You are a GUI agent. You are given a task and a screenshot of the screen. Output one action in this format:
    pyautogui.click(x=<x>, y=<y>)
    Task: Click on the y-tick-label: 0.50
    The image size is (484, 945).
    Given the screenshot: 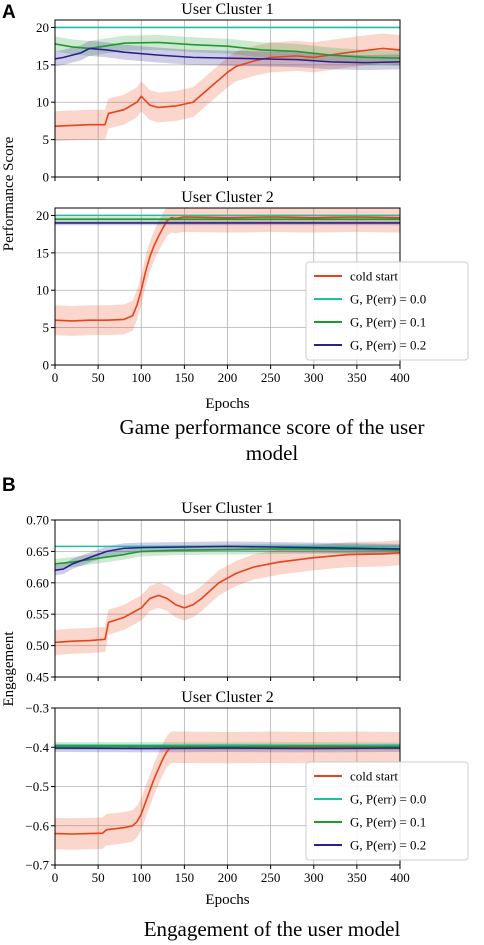 What is the action you would take?
    pyautogui.click(x=37, y=645)
    